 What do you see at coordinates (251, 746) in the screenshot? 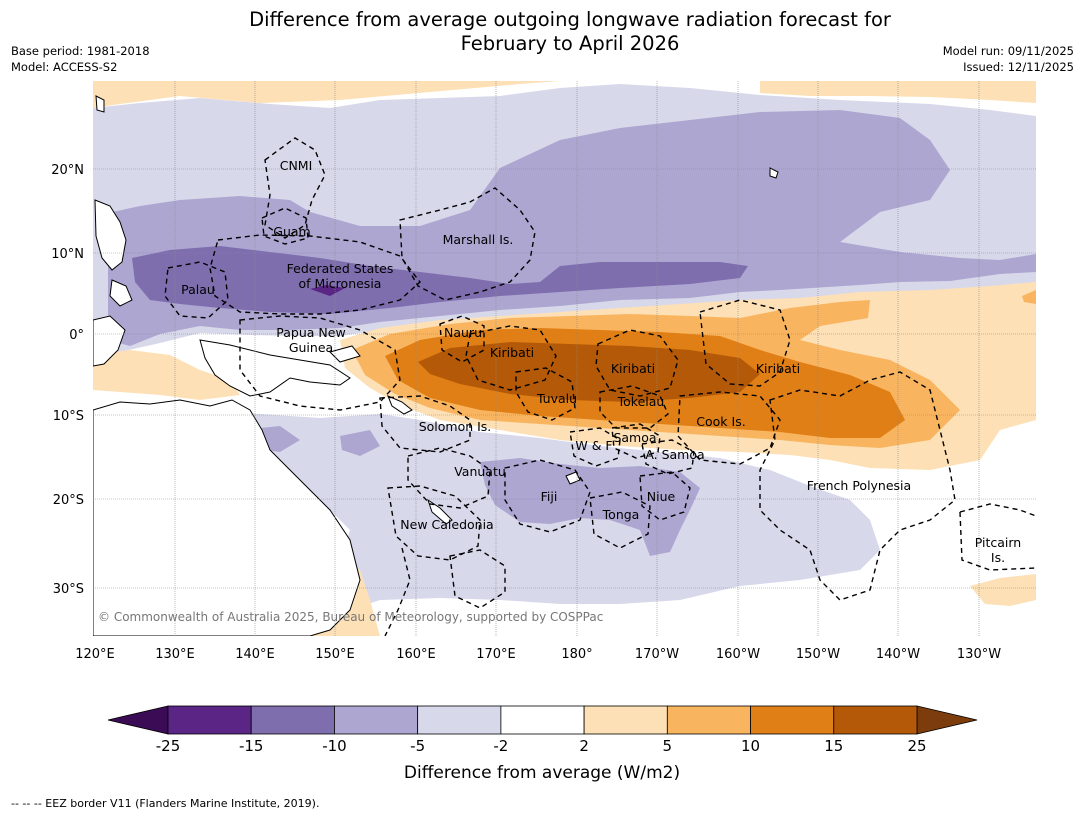
I see `colorbar-tick-label: -15` at bounding box center [251, 746].